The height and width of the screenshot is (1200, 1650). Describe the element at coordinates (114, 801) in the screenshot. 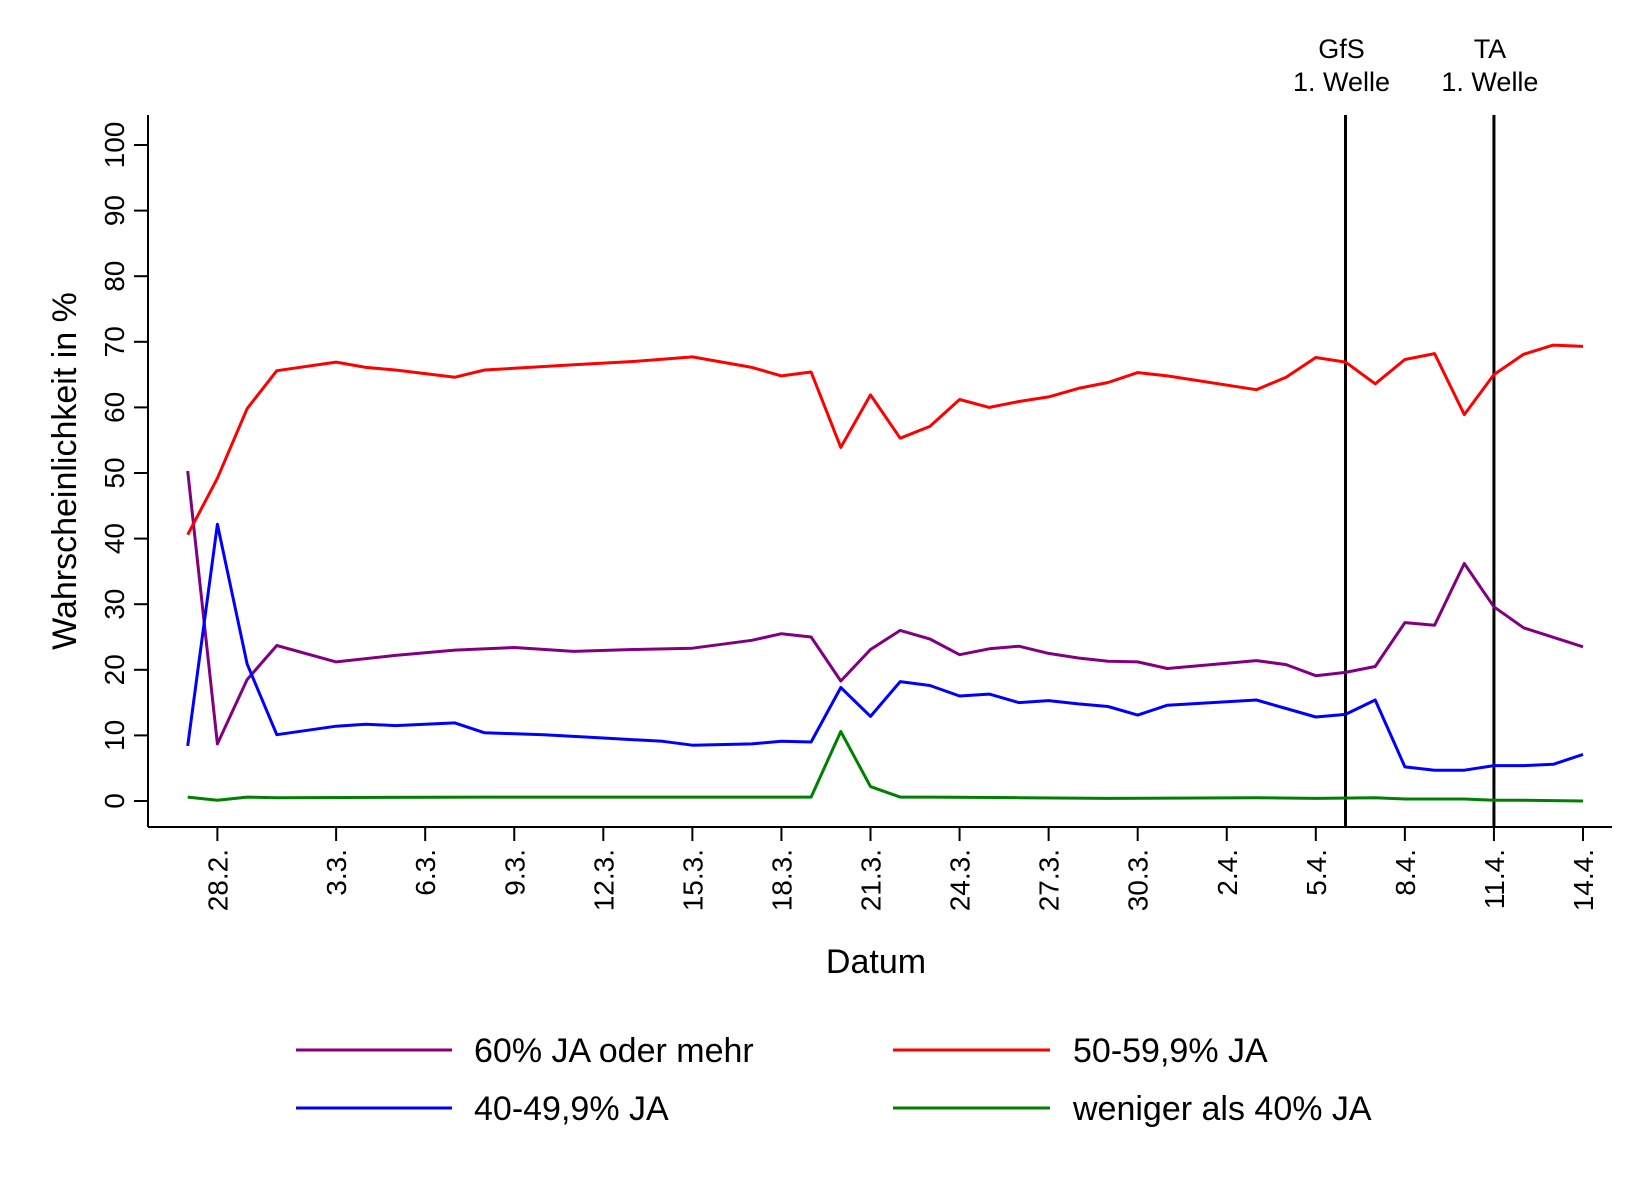

I see `y-tick-label: 0` at that location.